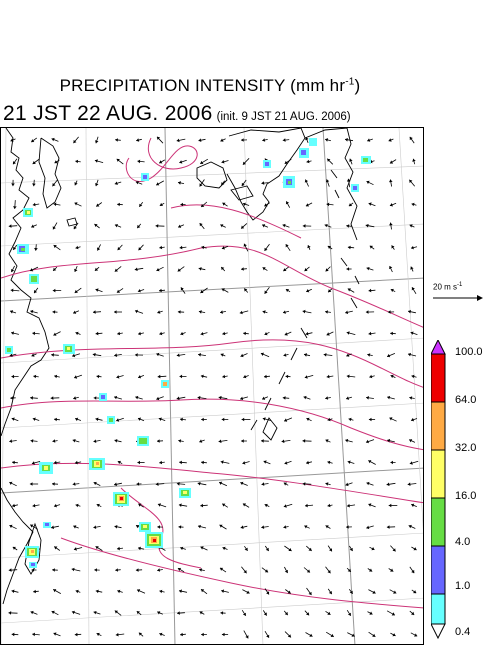 Image resolution: width=500 pixels, height=650 pixels. Describe the element at coordinates (465, 490) in the screenshot. I see `colorbar: 100.0 64.0 32.0 16.0 4.0 1.0 0.4` at that location.